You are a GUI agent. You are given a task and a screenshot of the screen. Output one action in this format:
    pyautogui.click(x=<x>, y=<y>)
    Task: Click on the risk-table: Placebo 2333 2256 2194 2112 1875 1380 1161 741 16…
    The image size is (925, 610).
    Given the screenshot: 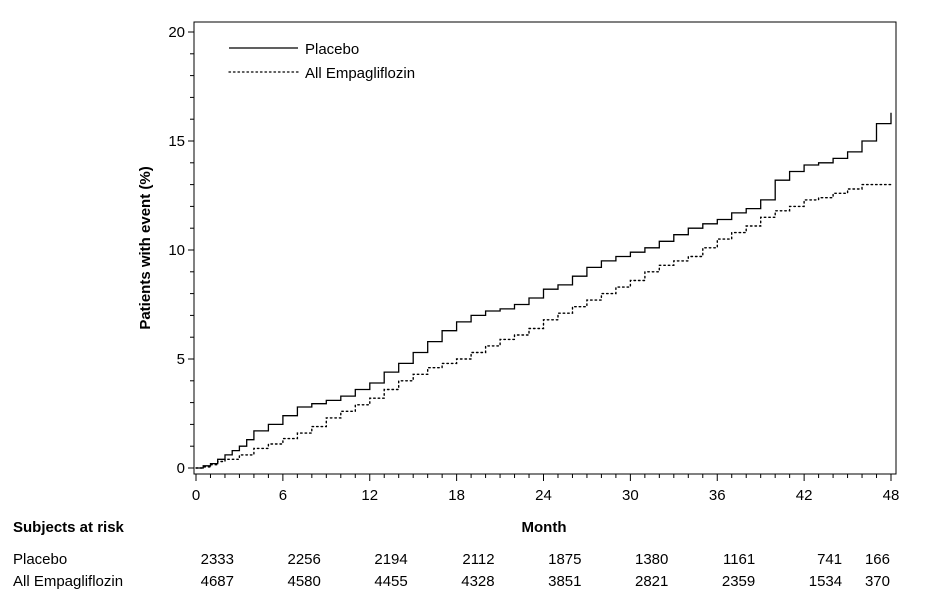 What is the action you would take?
    pyautogui.click(x=451, y=570)
    